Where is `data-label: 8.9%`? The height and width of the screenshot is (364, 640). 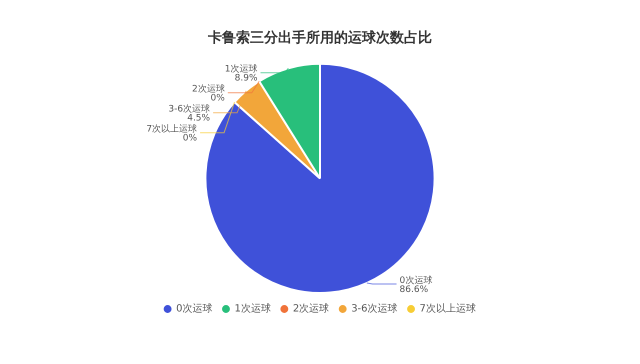
data-label: 8.9% is located at coordinates (246, 79).